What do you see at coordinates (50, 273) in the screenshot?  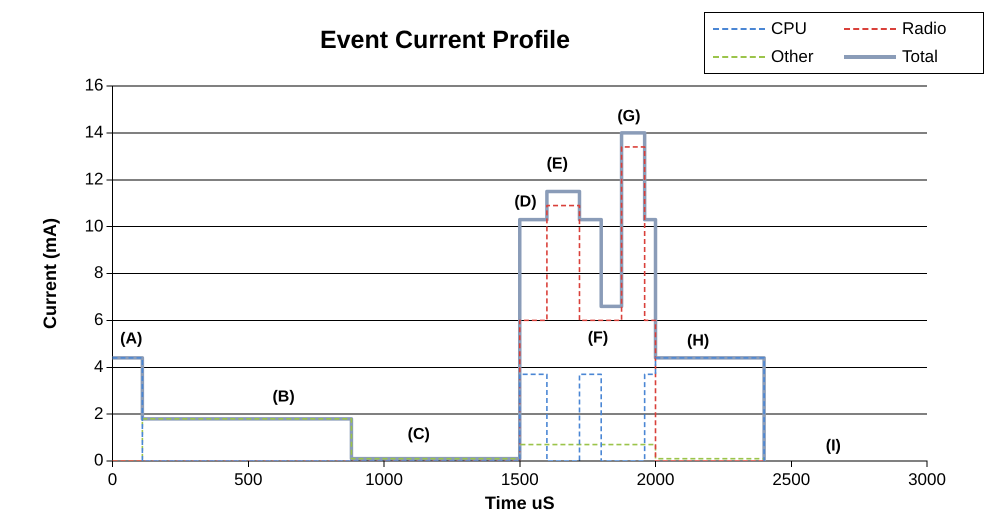 I see `y-axis-title: Current (mA)` at bounding box center [50, 273].